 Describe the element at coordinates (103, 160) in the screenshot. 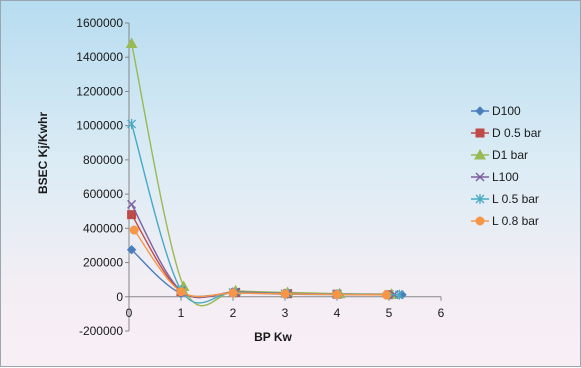

I see `y-tick-label: 800000` at that location.